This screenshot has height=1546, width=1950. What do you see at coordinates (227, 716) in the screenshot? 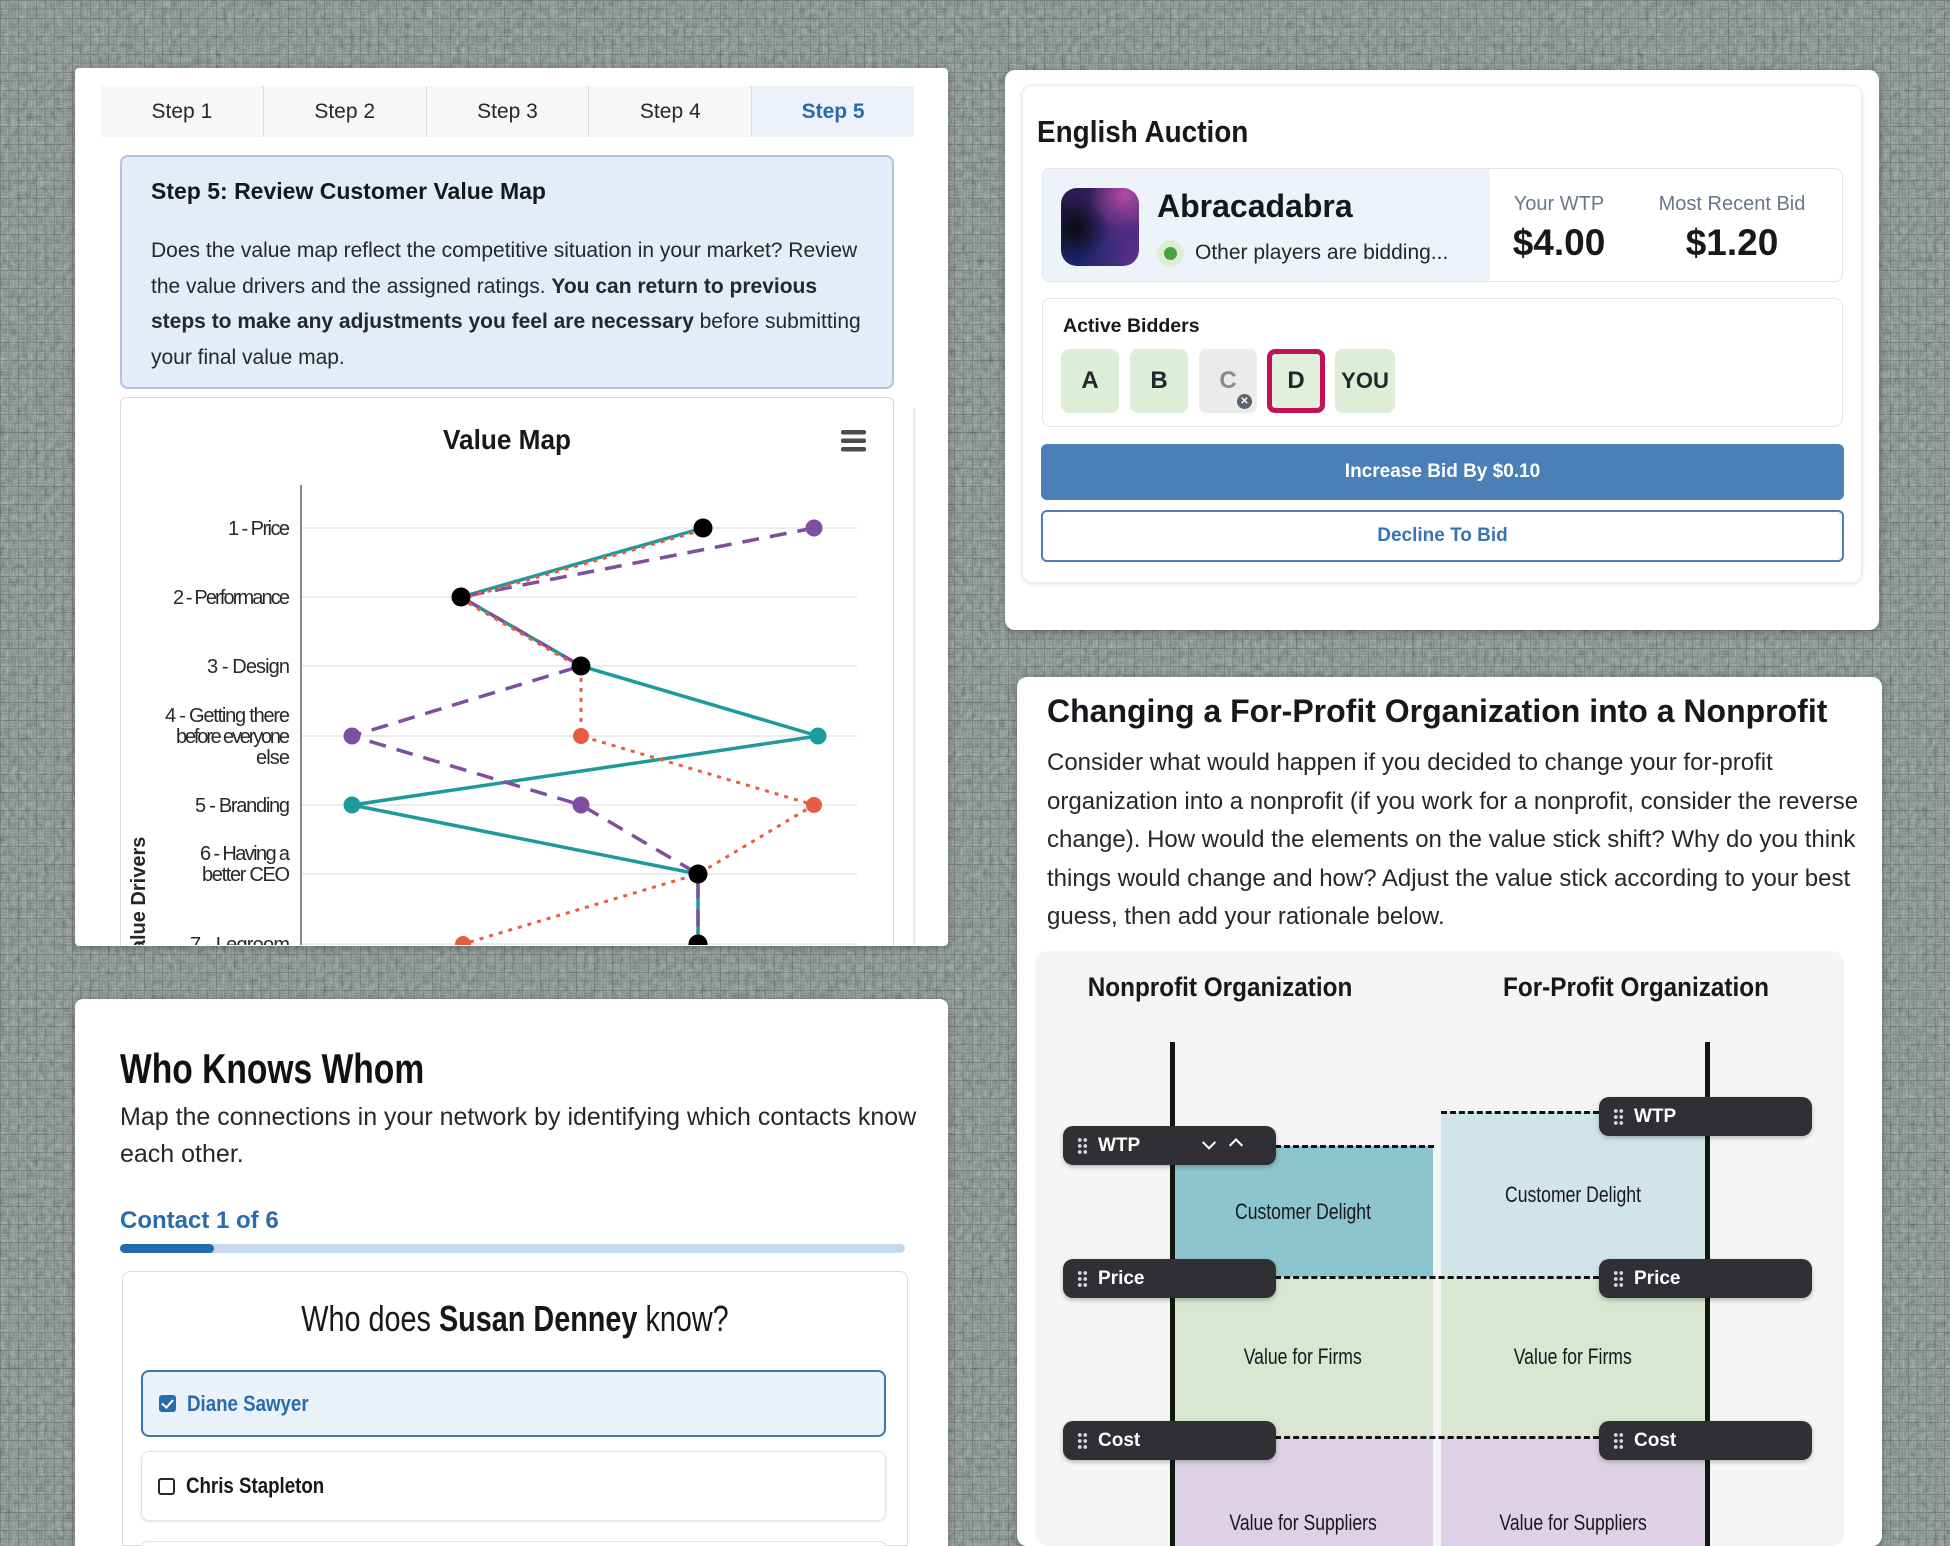
I see `svg-text: 4 - Getting there` at bounding box center [227, 716].